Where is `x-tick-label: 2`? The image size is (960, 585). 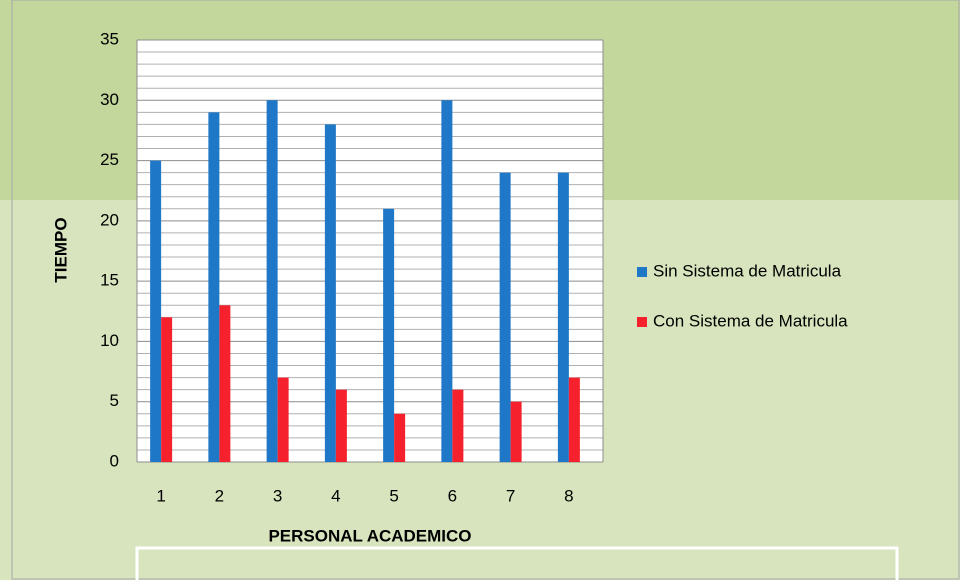
x-tick-label: 2 is located at coordinates (219, 495).